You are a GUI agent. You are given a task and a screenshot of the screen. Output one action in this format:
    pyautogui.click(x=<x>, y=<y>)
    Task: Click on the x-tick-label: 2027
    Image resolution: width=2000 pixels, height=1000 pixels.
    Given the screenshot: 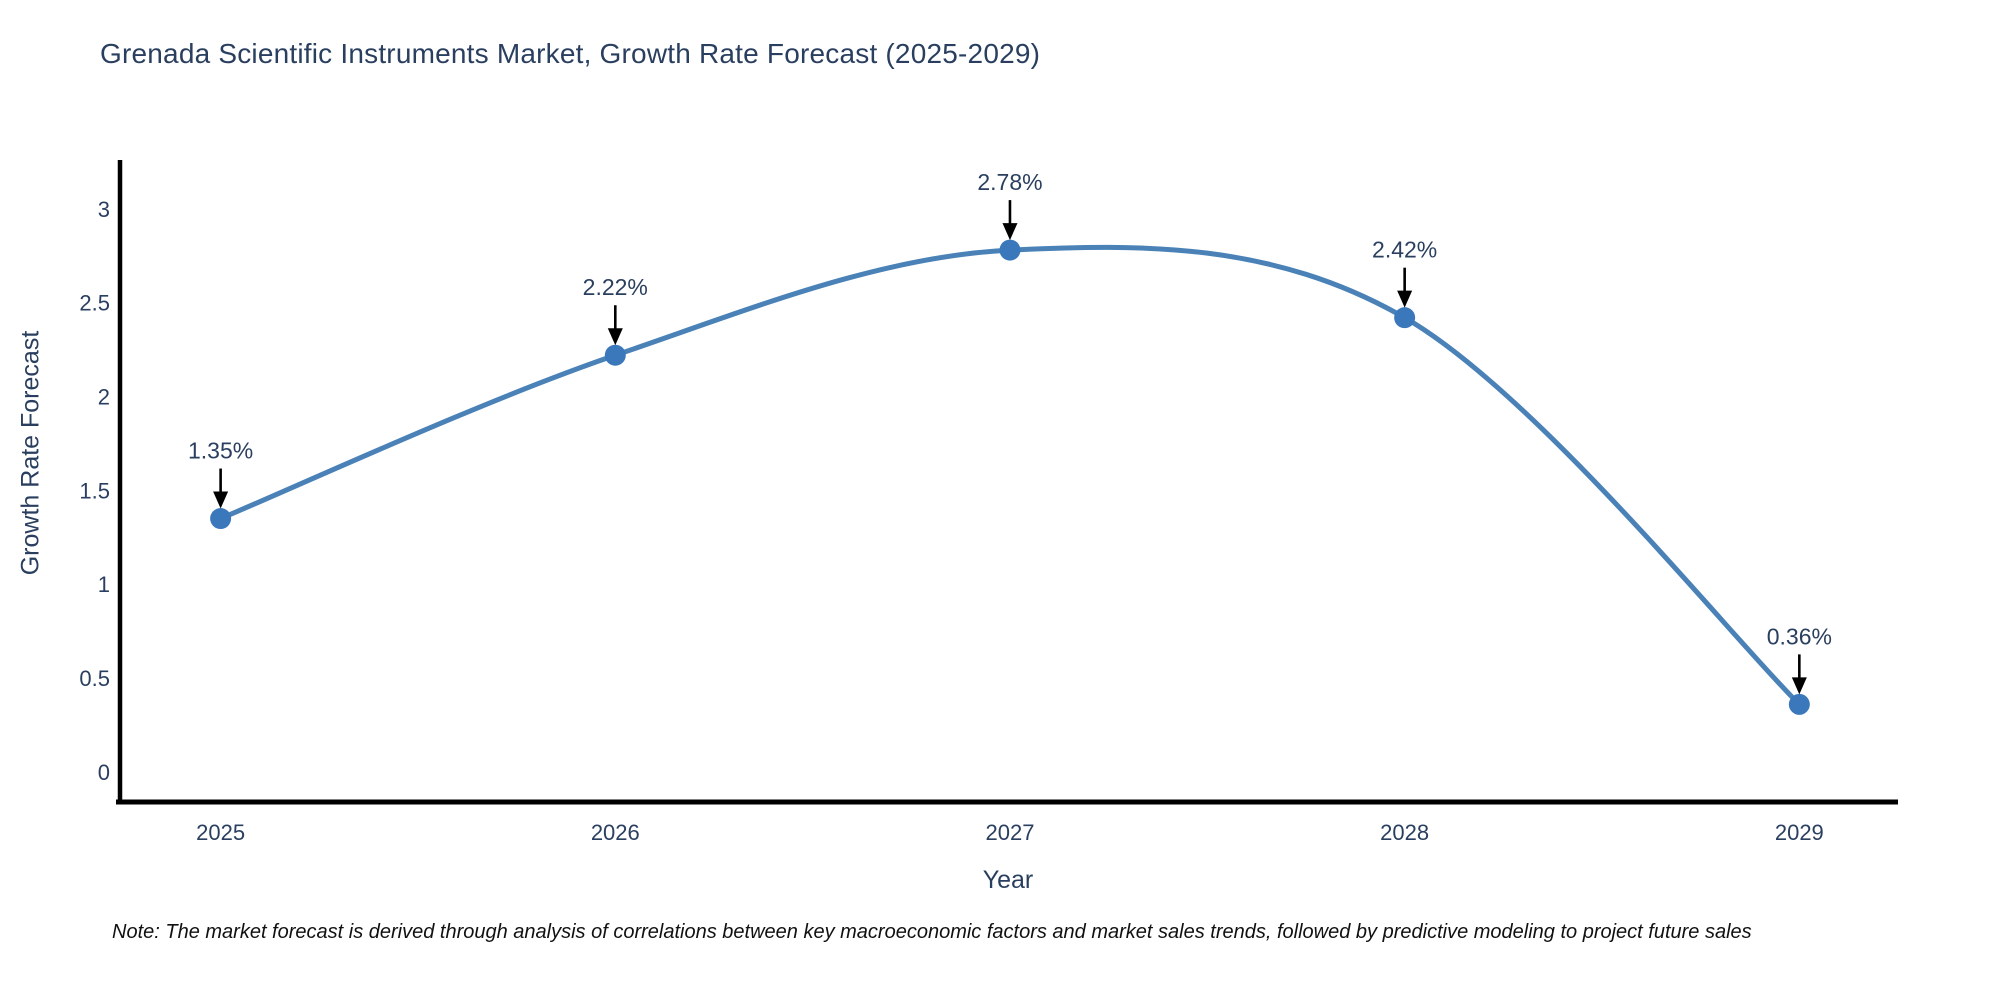 What is the action you would take?
    pyautogui.click(x=1009, y=832)
    